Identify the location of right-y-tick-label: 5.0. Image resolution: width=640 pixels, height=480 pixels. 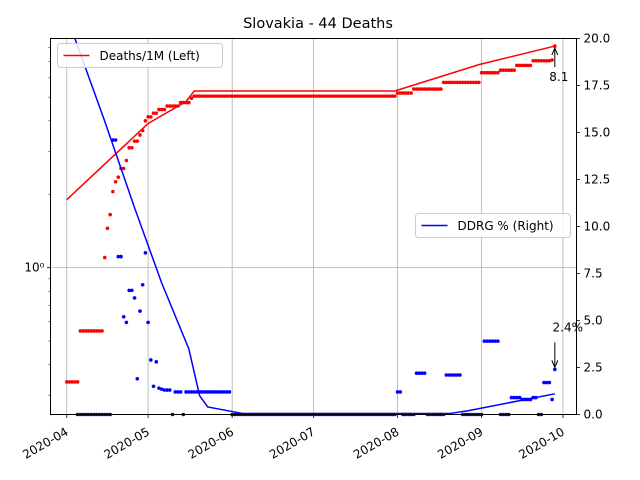
(593, 321).